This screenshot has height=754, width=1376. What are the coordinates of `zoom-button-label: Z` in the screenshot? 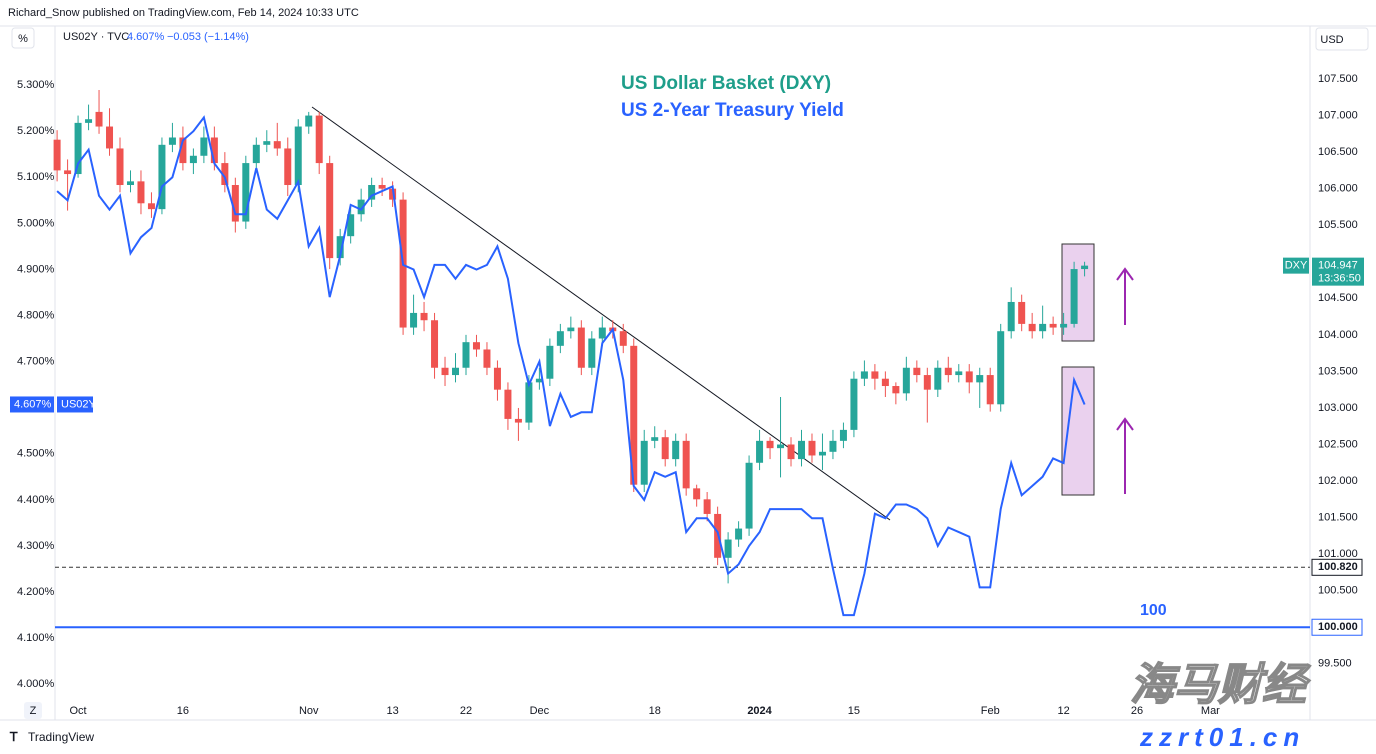 It's located at (33, 711).